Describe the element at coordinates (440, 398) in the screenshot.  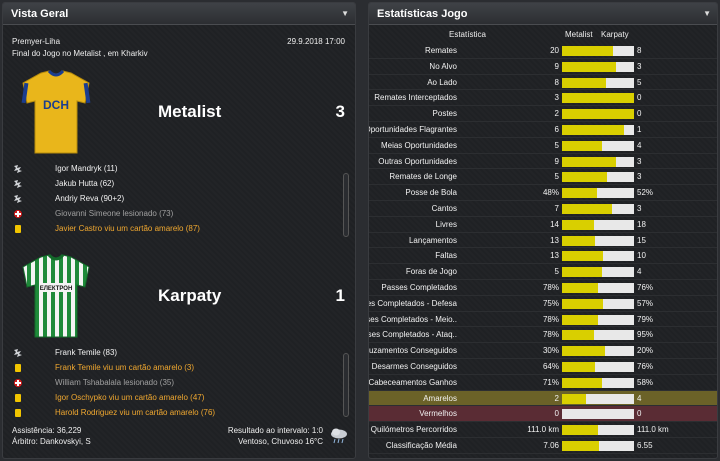
I see `stat-label: Amarelos` at that location.